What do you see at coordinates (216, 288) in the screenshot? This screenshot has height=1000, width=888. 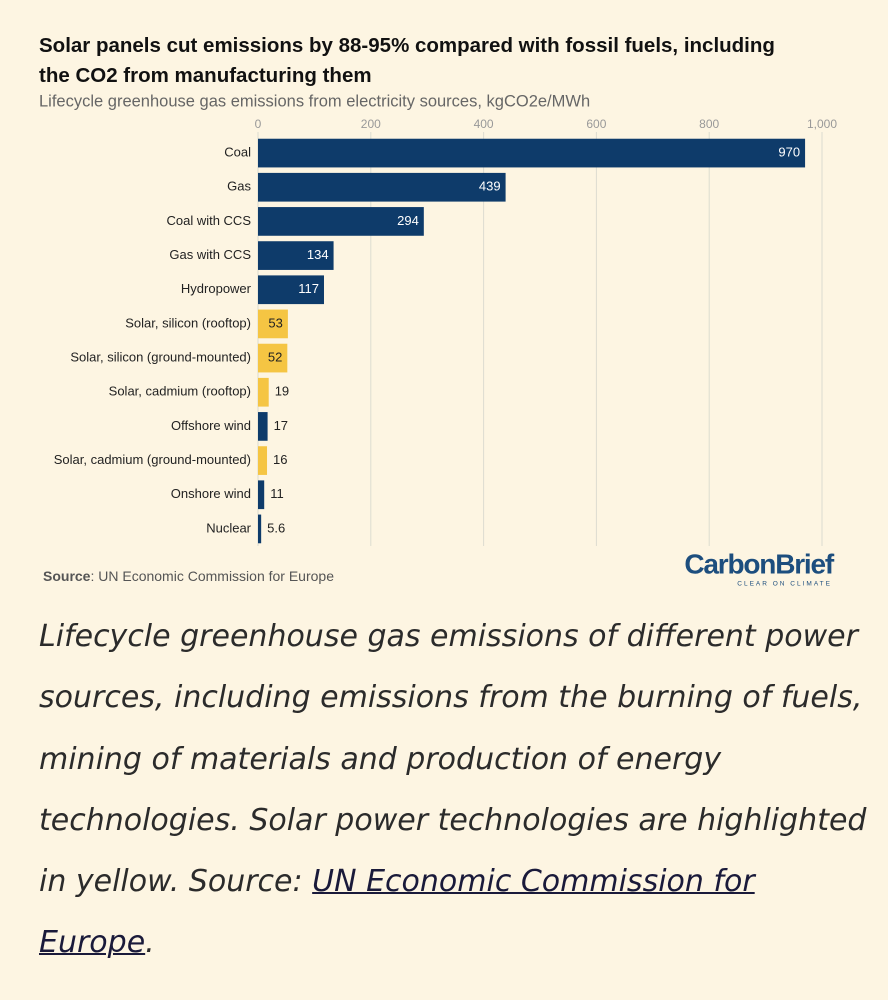 I see `y-tick-label: Hydropower` at bounding box center [216, 288].